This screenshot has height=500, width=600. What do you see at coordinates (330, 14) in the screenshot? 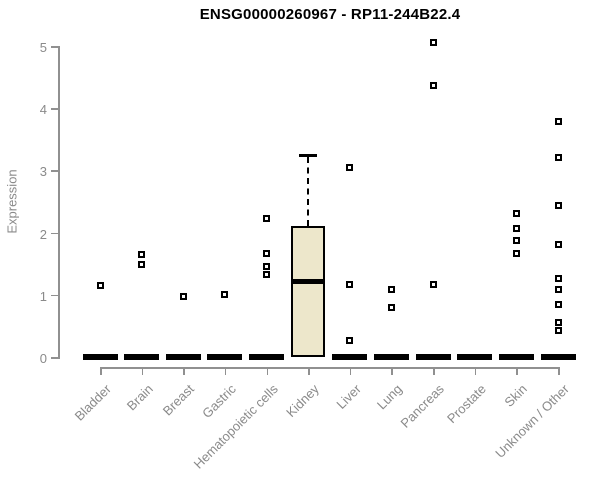
I see `chart-title: ENSG00000260967 - RP11-244B22.4` at bounding box center [330, 14].